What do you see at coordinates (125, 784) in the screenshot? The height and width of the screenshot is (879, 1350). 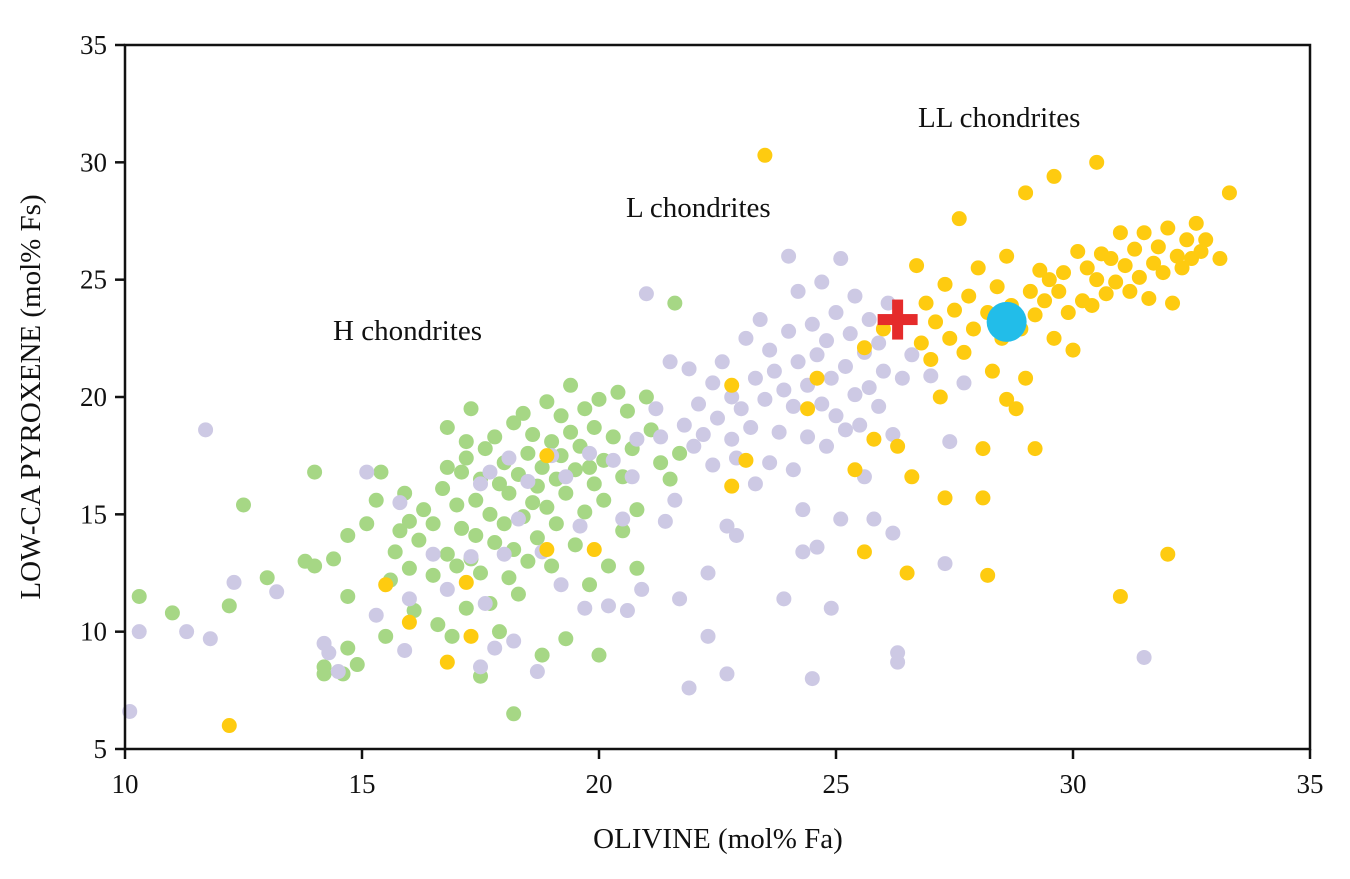 I see `x-tick-label-0: 10` at bounding box center [125, 784].